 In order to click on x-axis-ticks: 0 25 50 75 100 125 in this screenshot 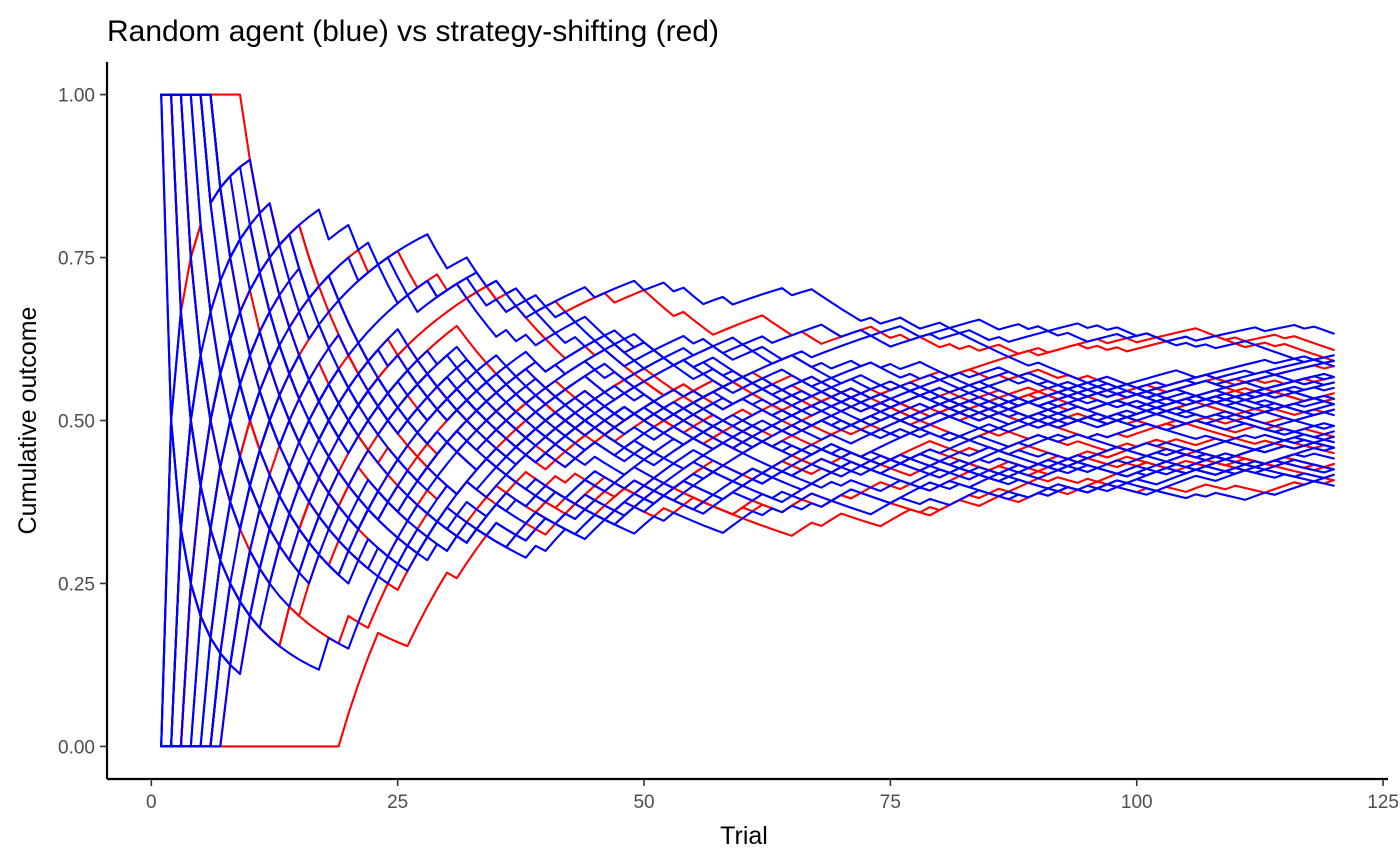, I will do `click(772, 796)`.